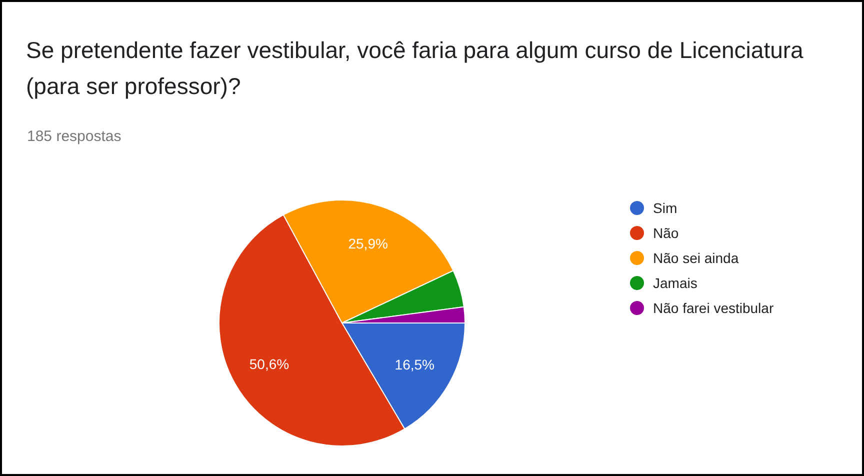  What do you see at coordinates (368, 243) in the screenshot?
I see `data-label: 25,9%` at bounding box center [368, 243].